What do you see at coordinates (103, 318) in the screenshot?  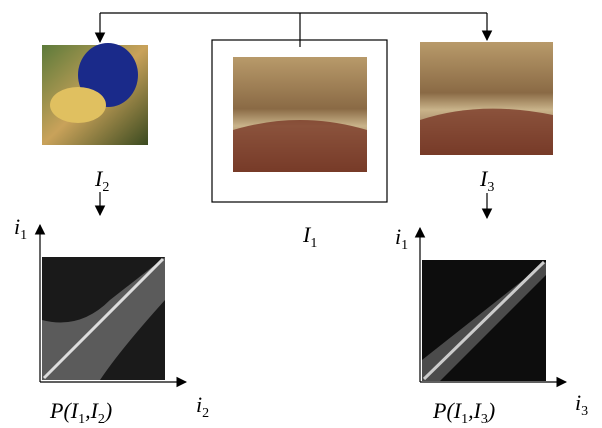 I see `plot-left` at bounding box center [103, 318].